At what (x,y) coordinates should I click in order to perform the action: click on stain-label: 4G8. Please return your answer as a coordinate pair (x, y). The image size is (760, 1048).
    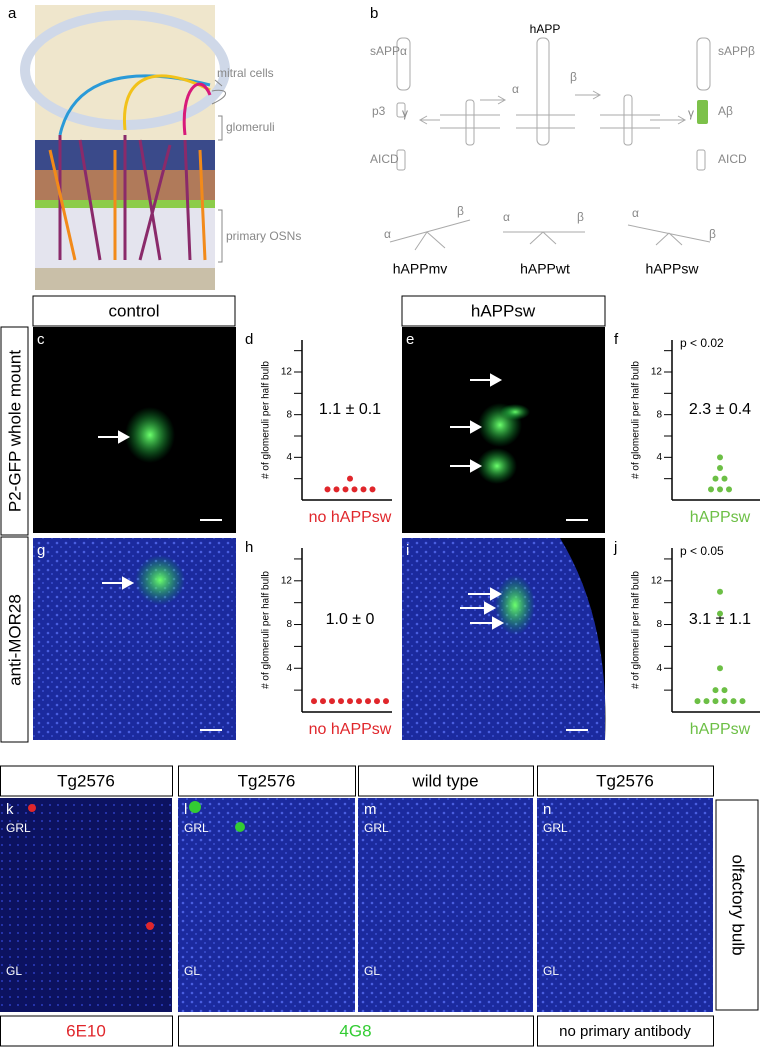
    Looking at the image, I should click on (355, 1030).